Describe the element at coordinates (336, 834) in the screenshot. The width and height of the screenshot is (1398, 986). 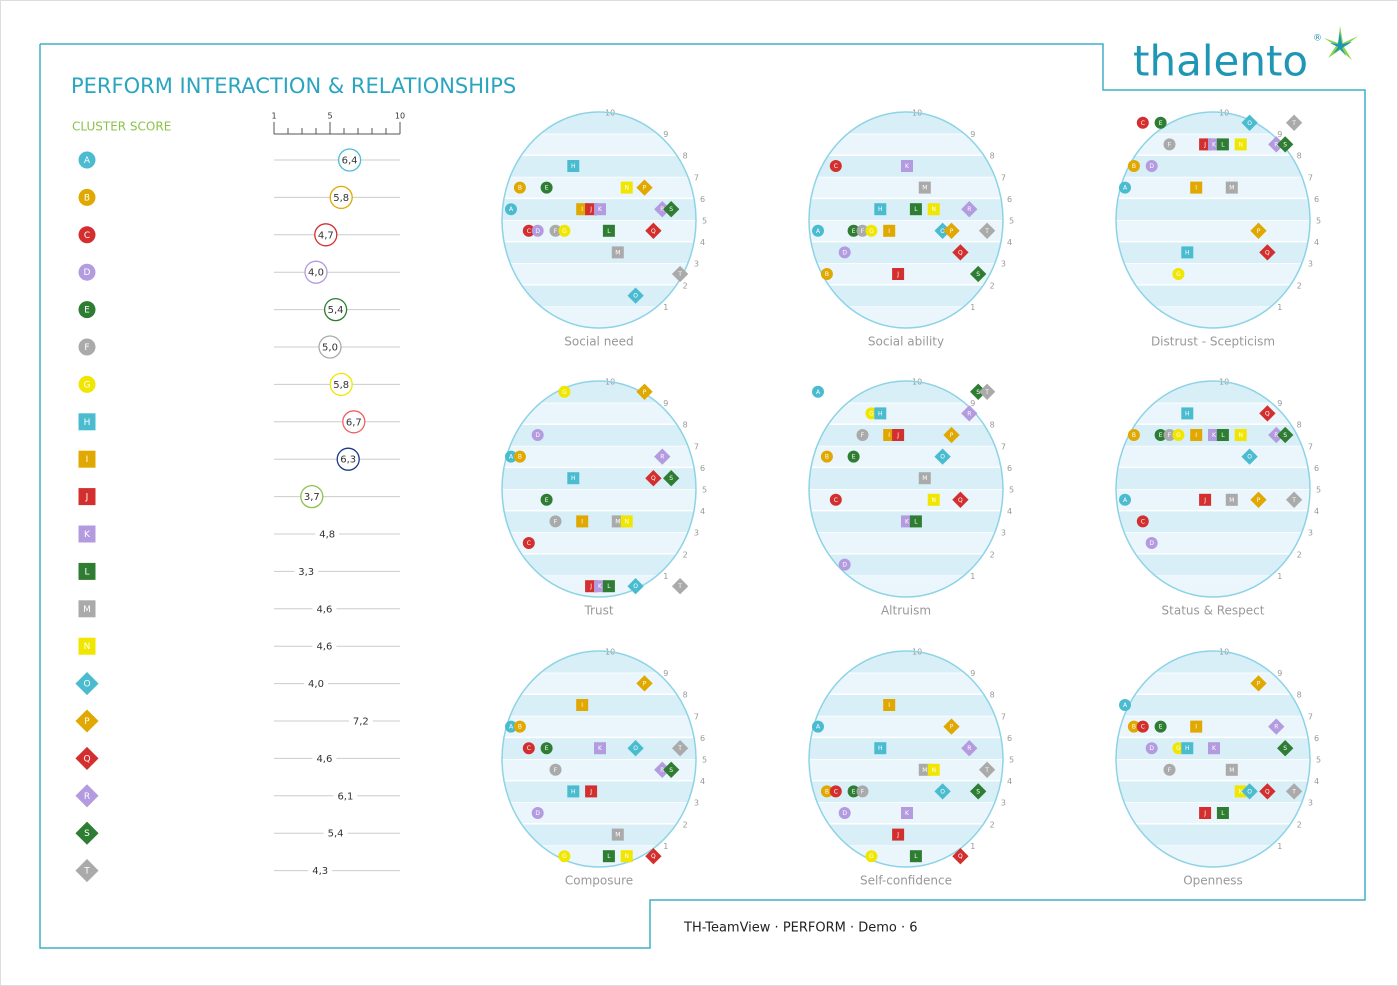
I see `score-label: 5,4` at that location.